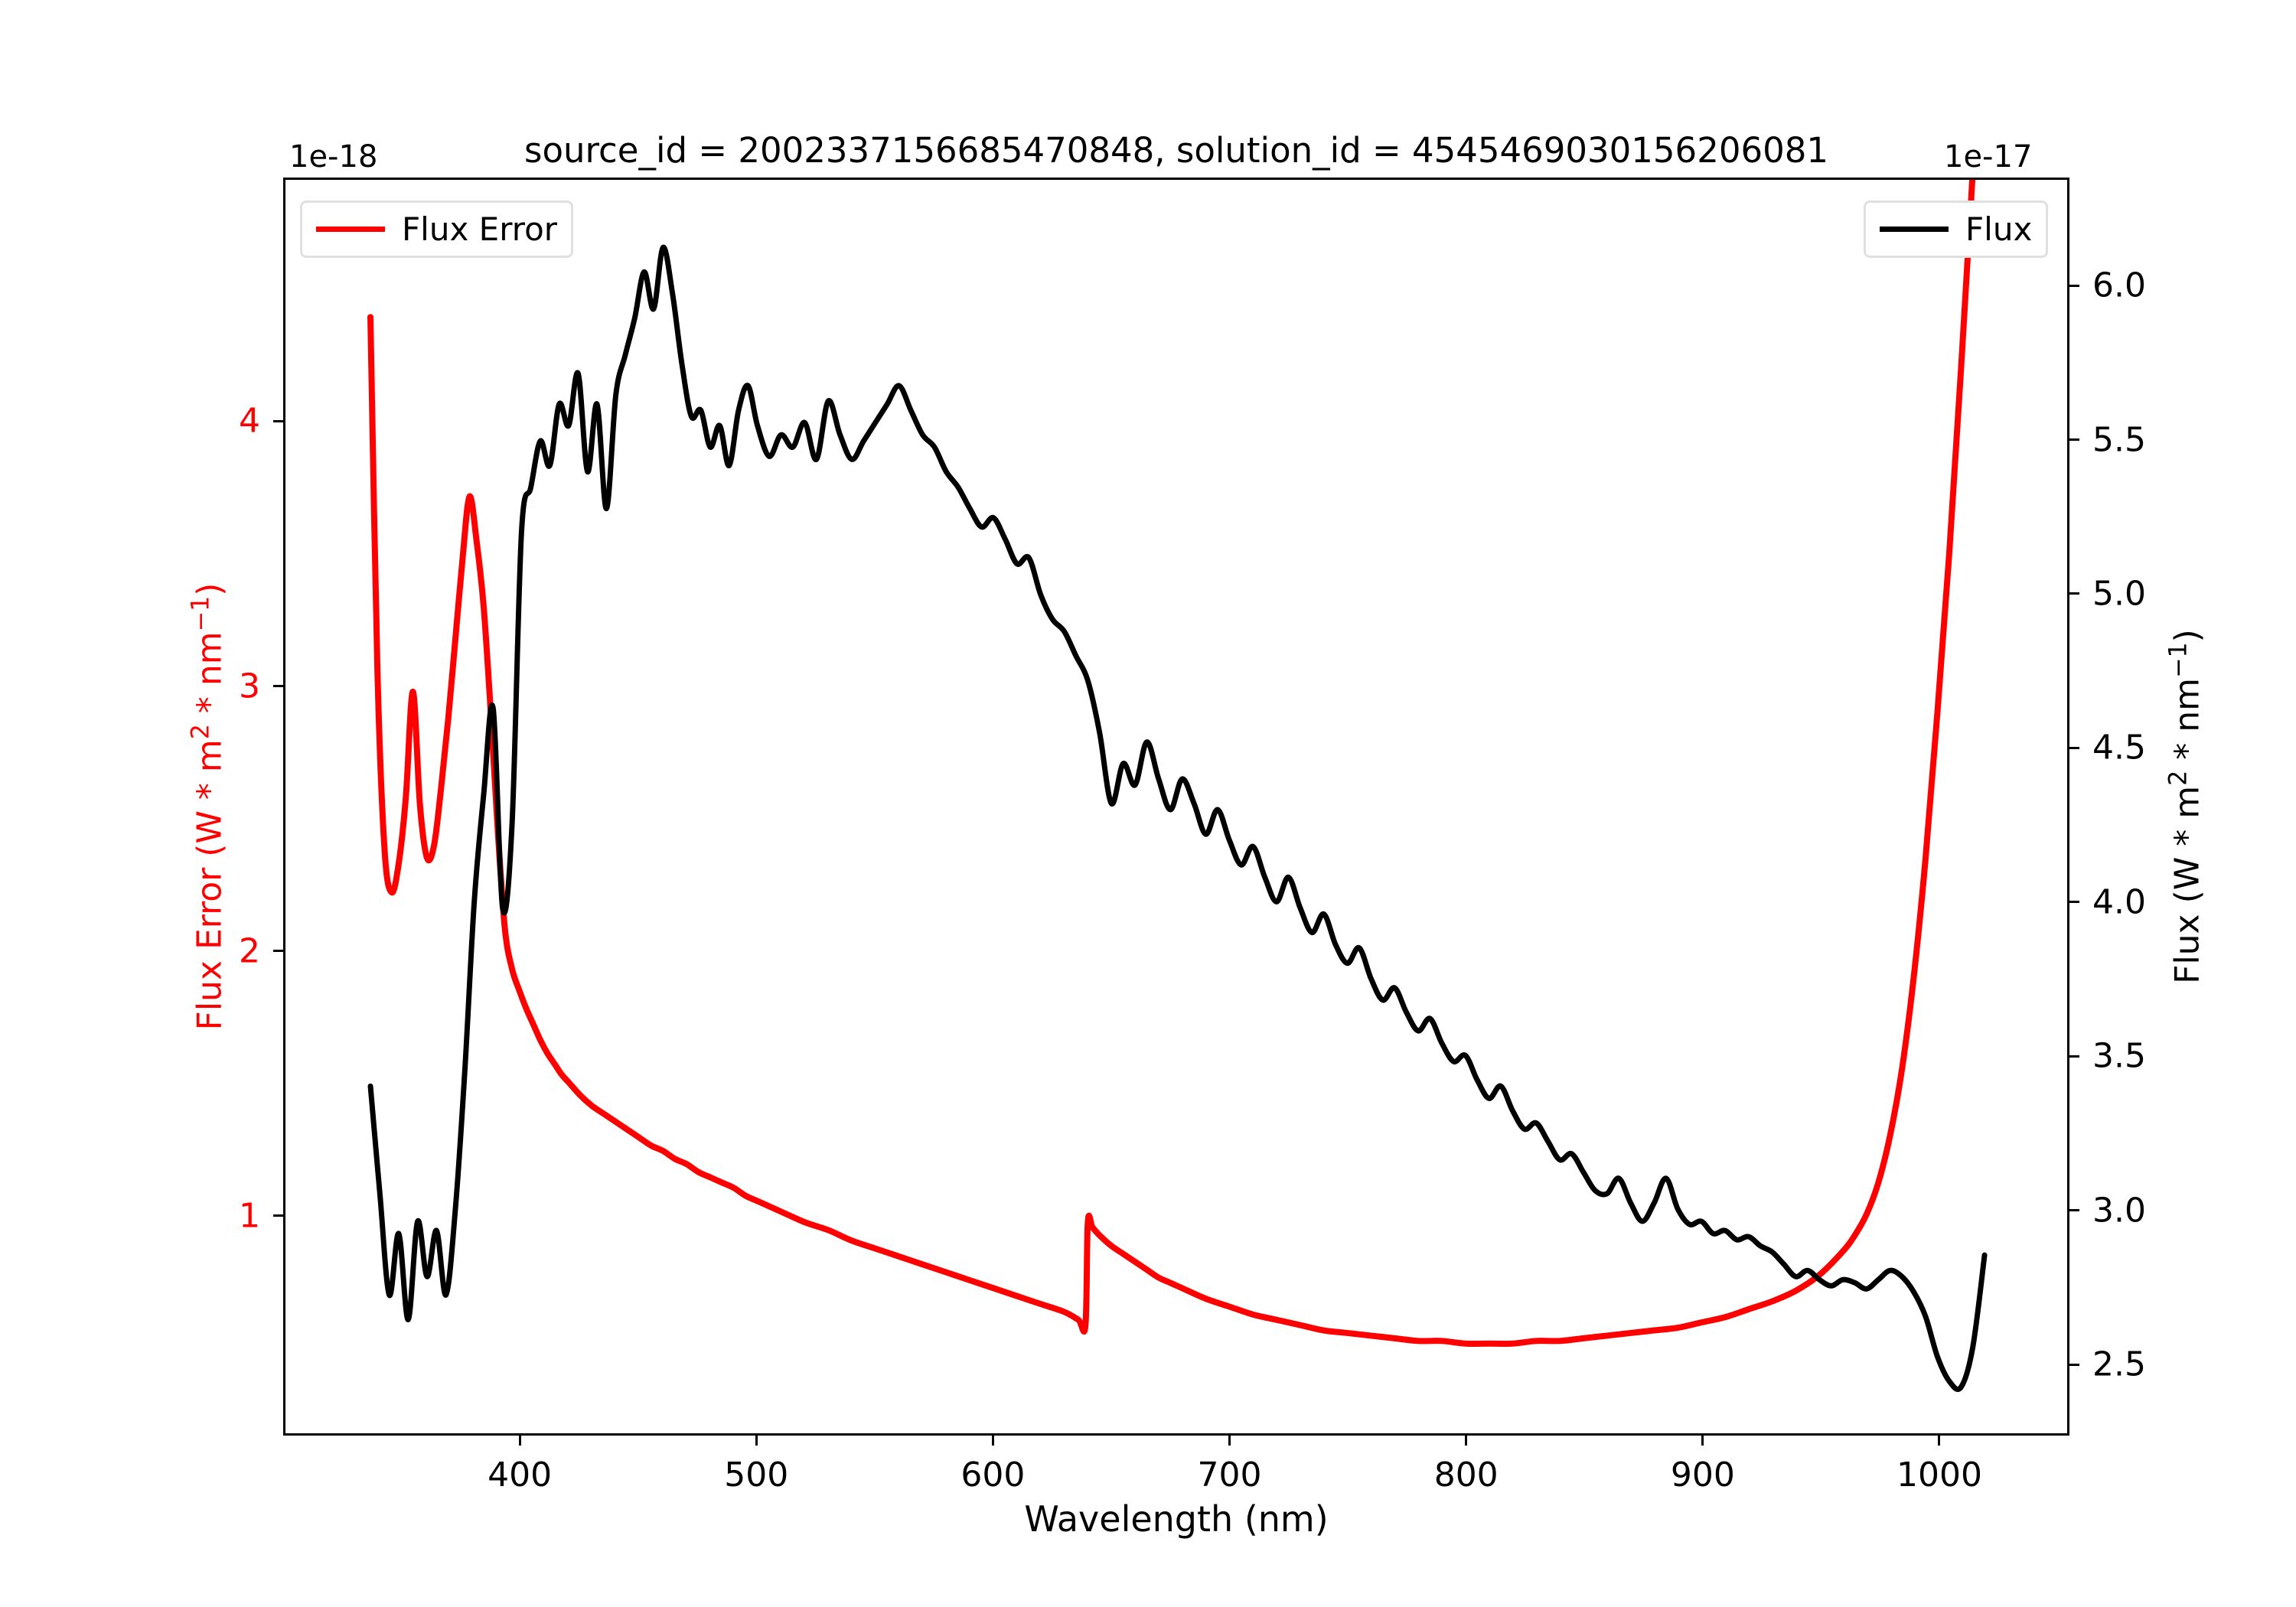  I want to click on x-axis-tick-label: 500, so click(756, 1475).